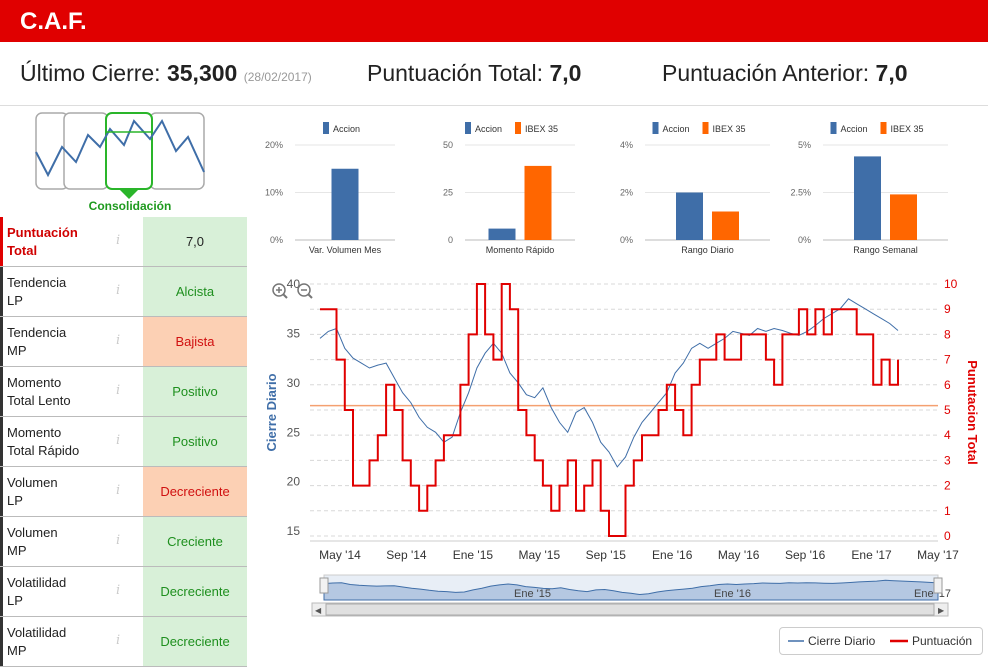  What do you see at coordinates (53, 21) in the screenshot?
I see `company-title: C.A.F.` at bounding box center [53, 21].